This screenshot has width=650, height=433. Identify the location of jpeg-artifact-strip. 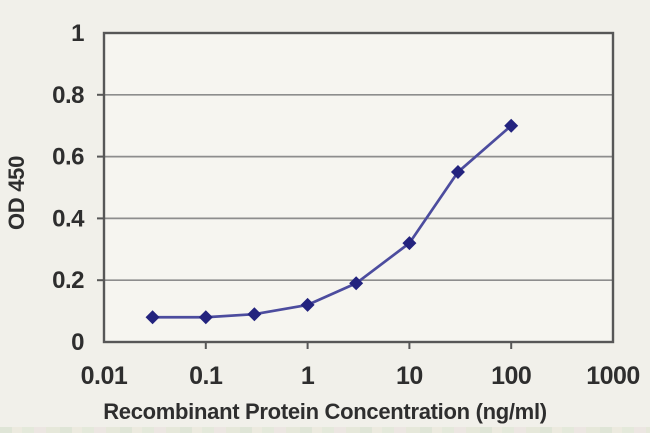
(325, 430).